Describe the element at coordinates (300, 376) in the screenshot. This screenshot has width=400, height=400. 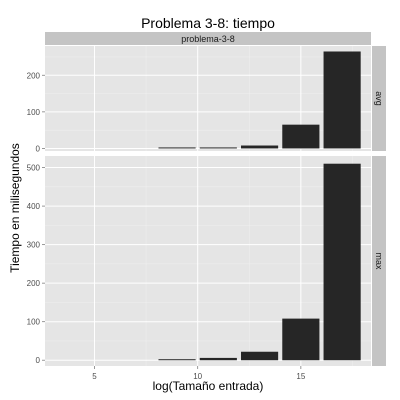
I see `x-tick-label: 15` at that location.